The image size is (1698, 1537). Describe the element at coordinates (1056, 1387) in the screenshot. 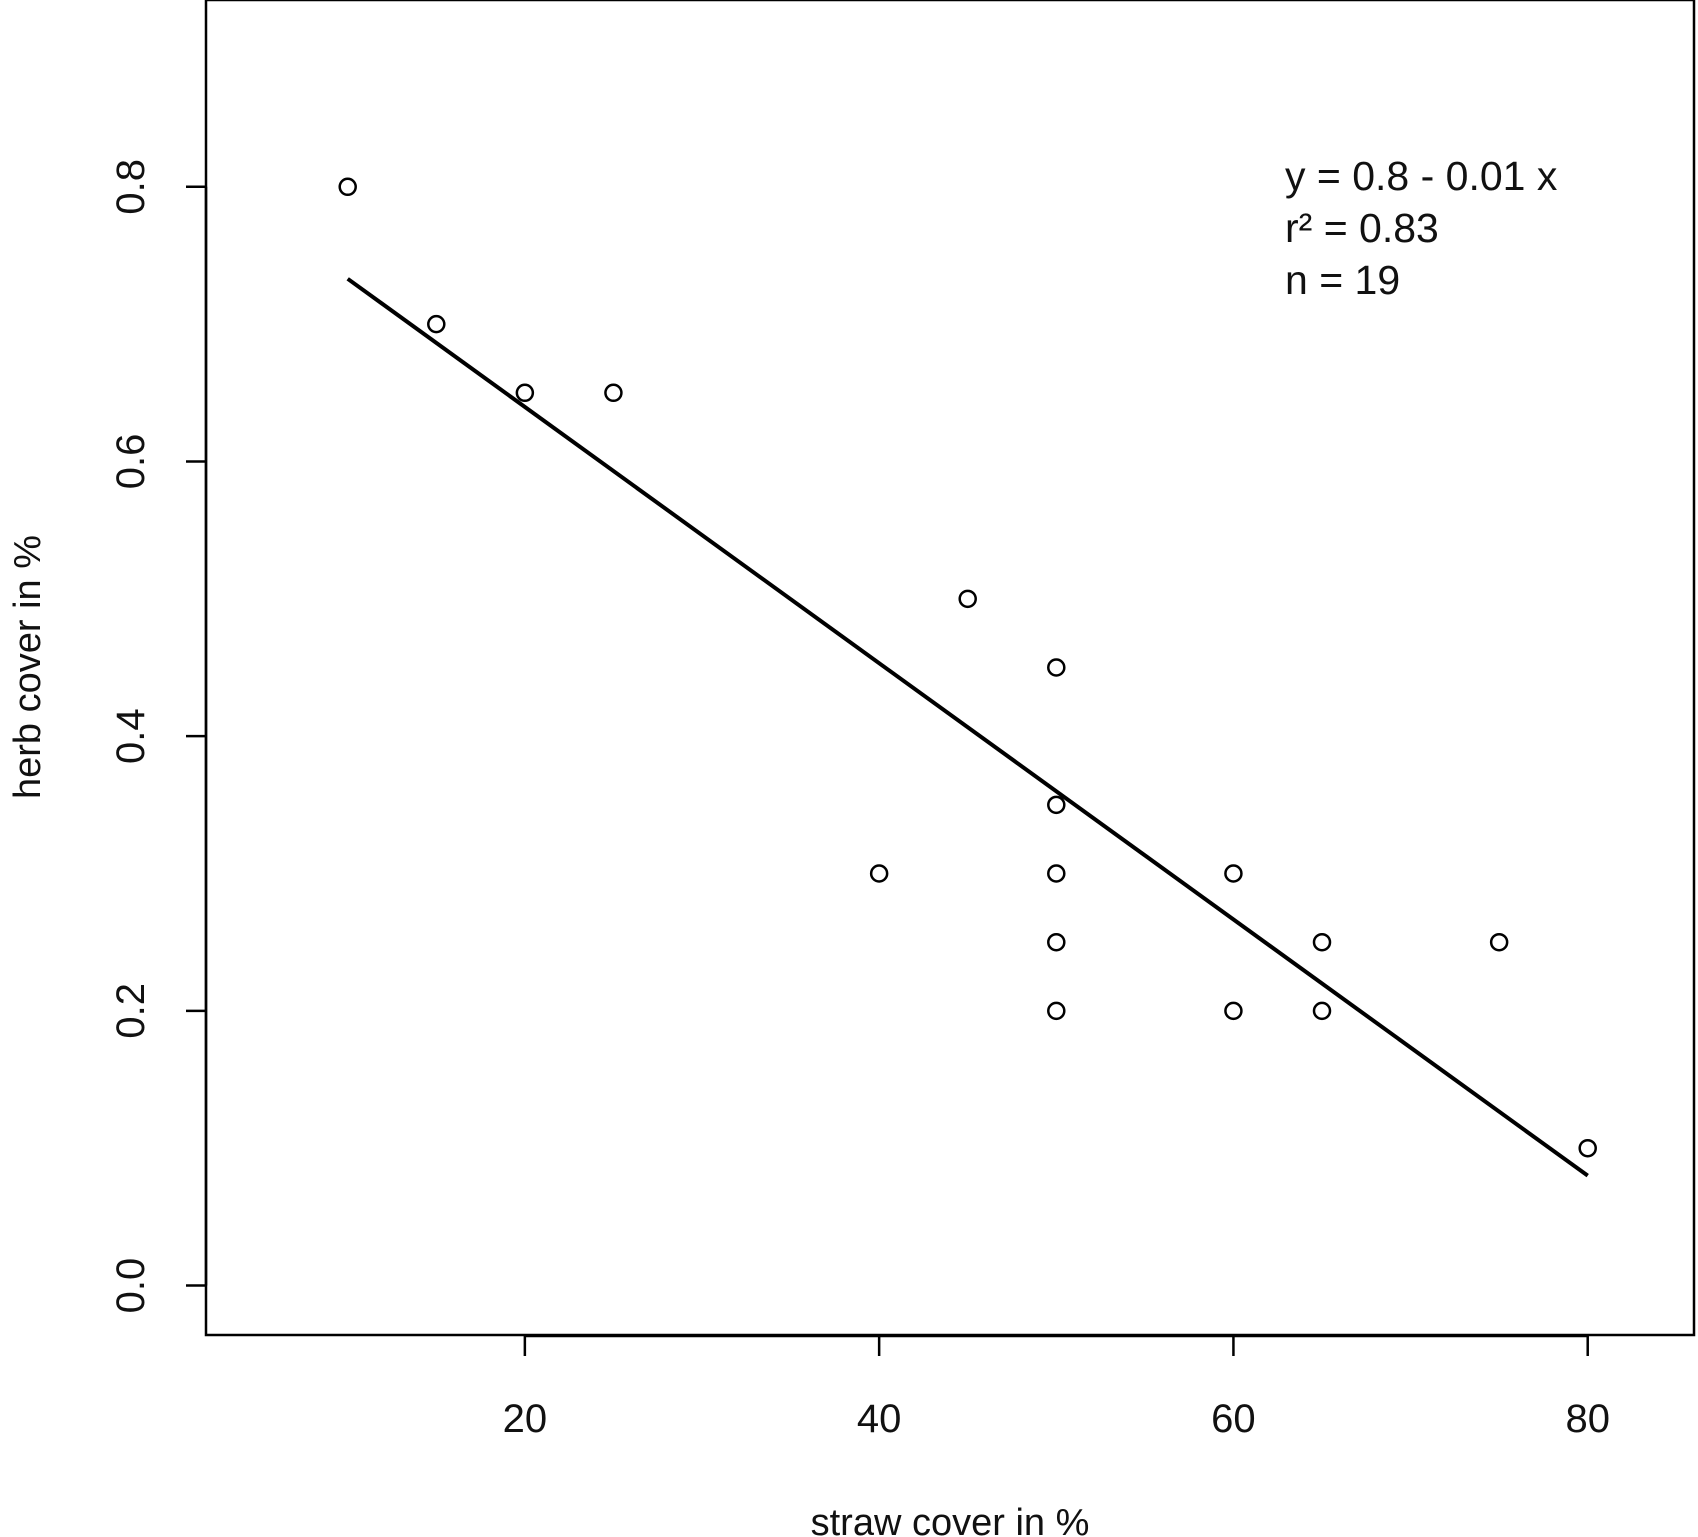

I see `x-axis: 20 40 60 80` at that location.